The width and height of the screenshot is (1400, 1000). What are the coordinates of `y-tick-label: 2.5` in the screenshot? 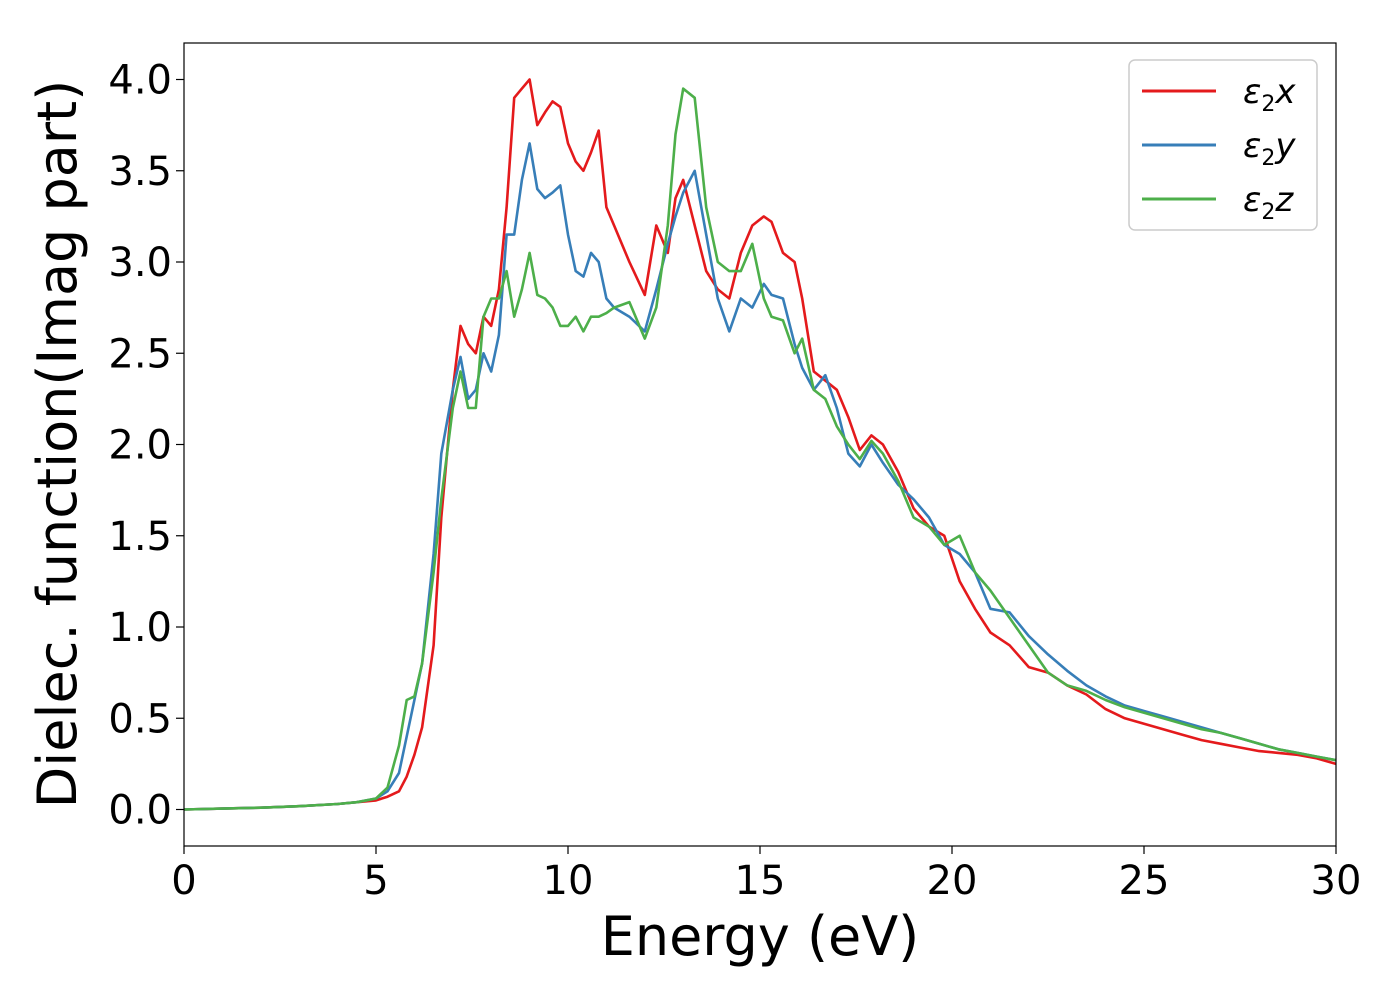 It's located at (140, 354).